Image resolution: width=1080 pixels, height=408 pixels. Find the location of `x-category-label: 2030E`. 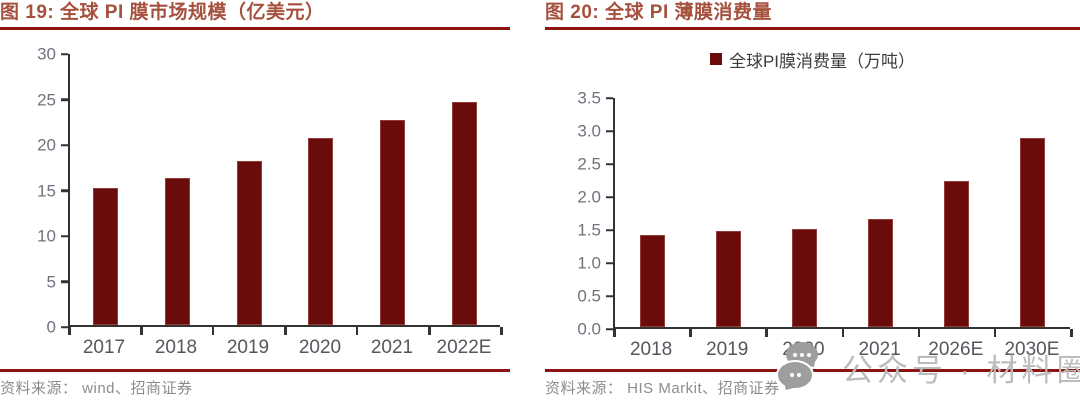

x-category-label: 2030E is located at coordinates (1032, 349).